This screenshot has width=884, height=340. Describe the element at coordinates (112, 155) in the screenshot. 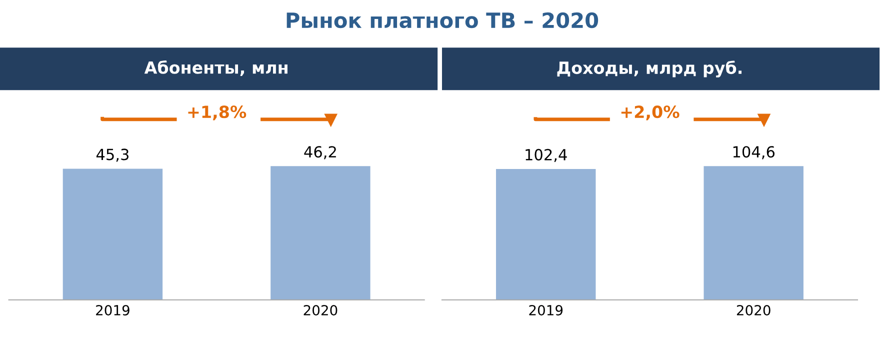

I see `data-label: 45,3` at that location.